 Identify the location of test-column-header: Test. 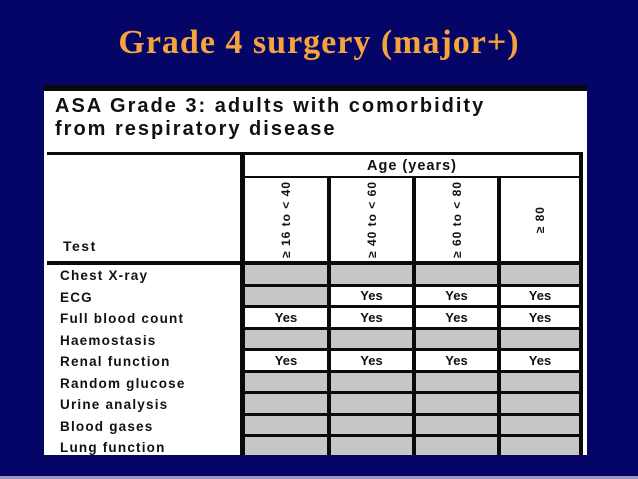
(143, 210).